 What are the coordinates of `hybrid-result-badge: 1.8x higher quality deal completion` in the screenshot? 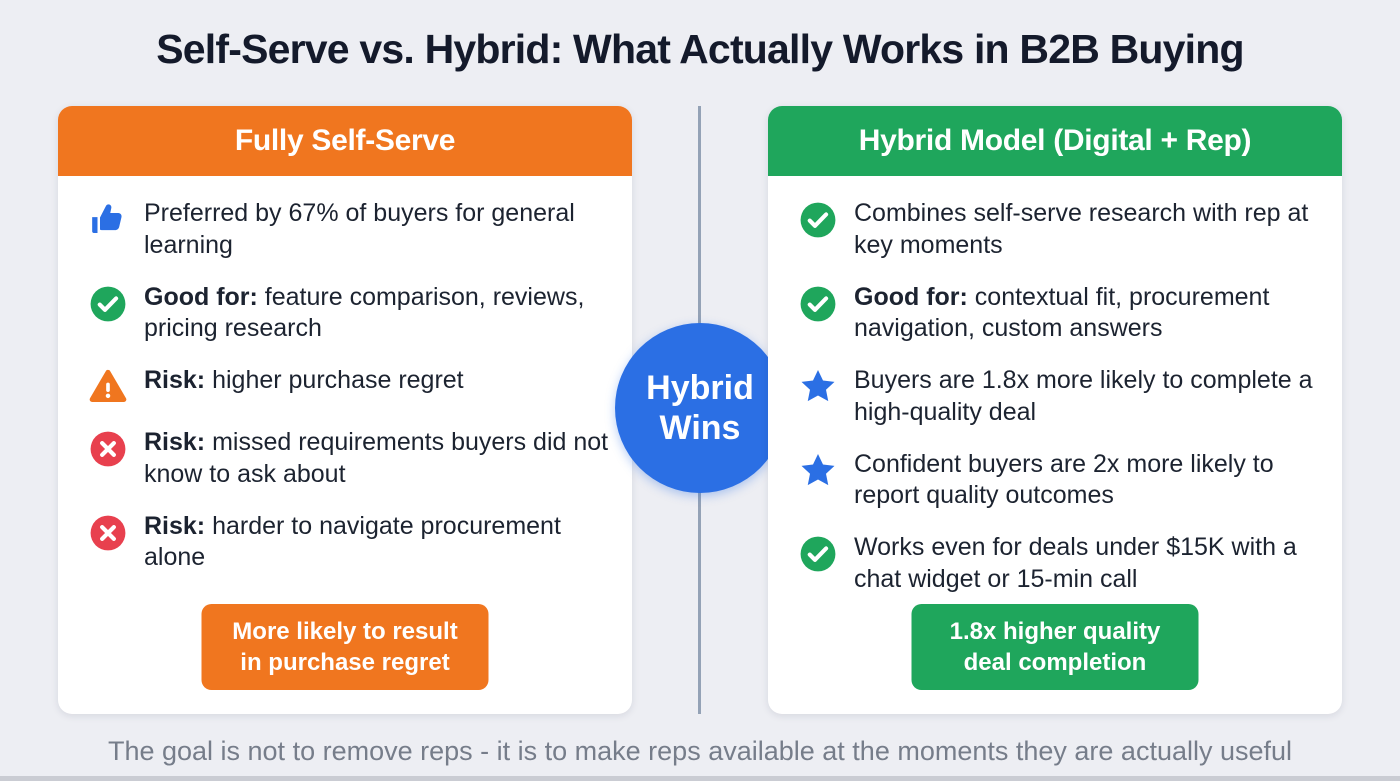 It's located at (1055, 646).